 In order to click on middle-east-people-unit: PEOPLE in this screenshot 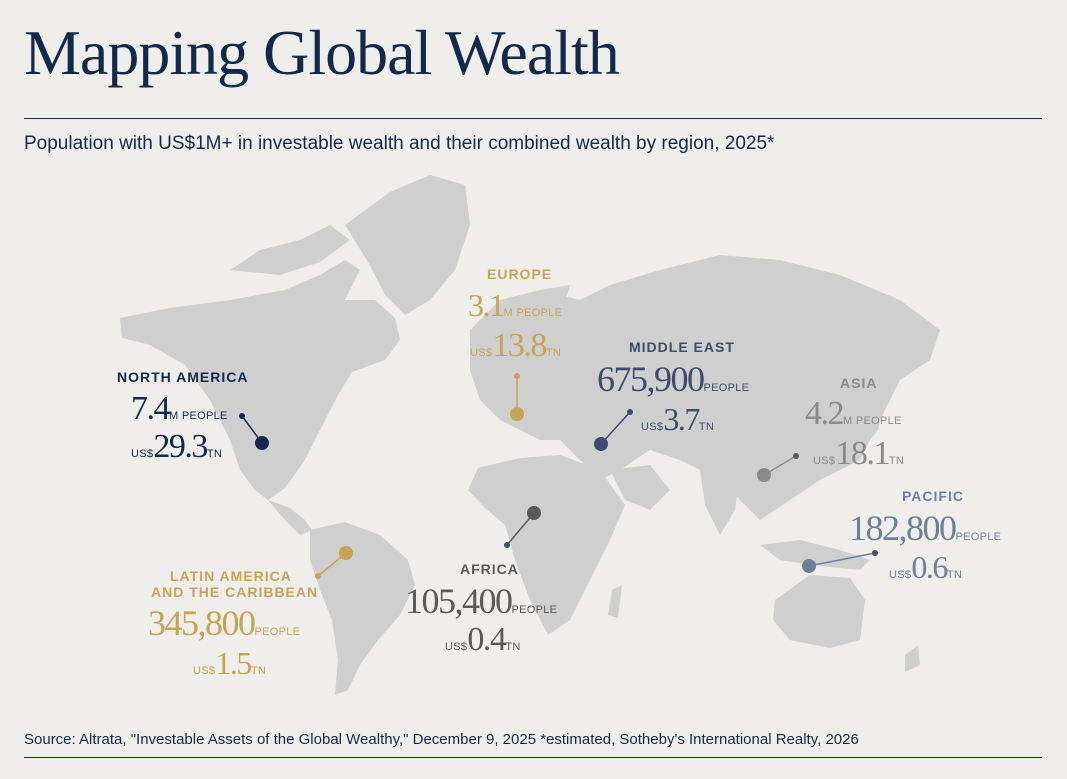, I will do `click(726, 388)`.